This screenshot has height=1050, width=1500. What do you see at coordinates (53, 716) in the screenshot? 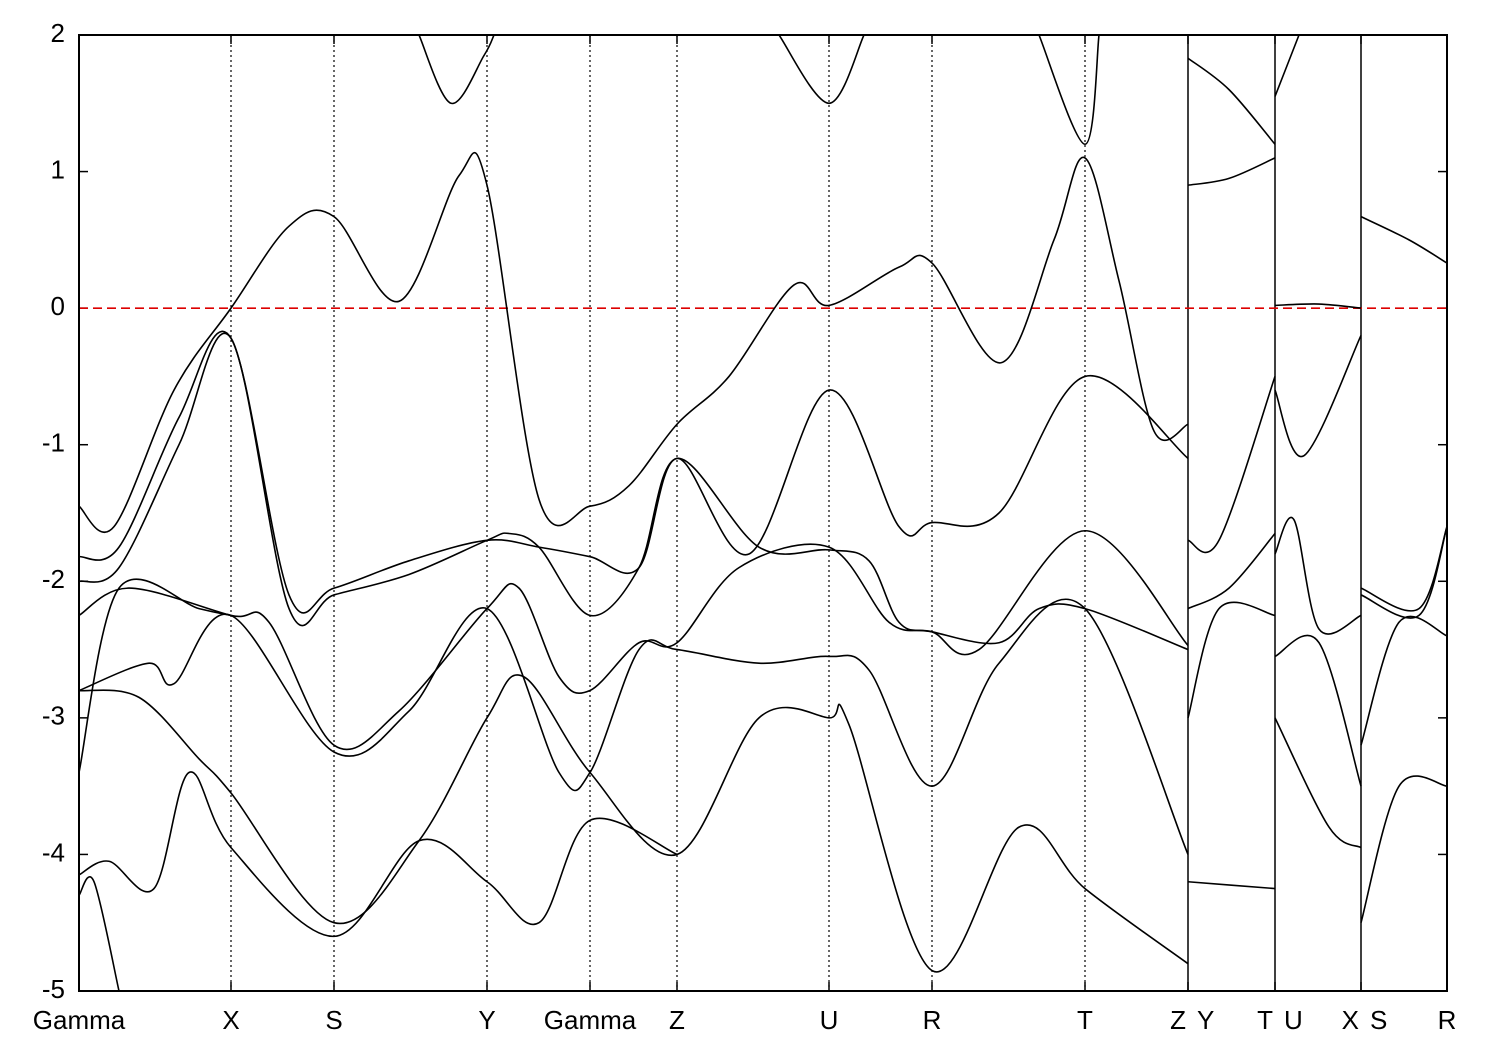
I see `y-tick-label: -3` at bounding box center [53, 716].